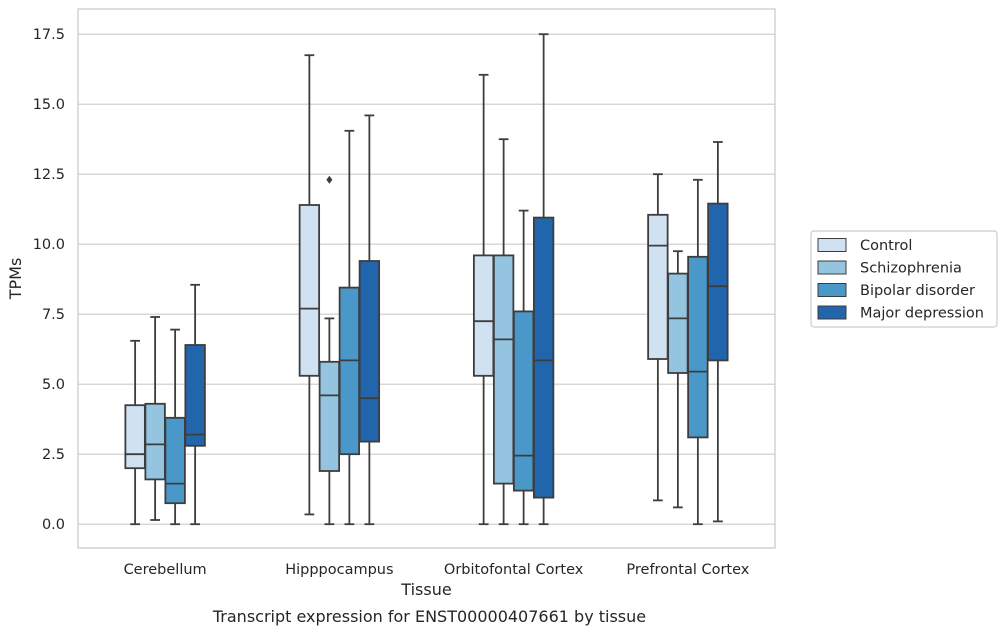 The image size is (1007, 634). I want to click on box-bipolar-disorder-cerebellum, so click(175, 427).